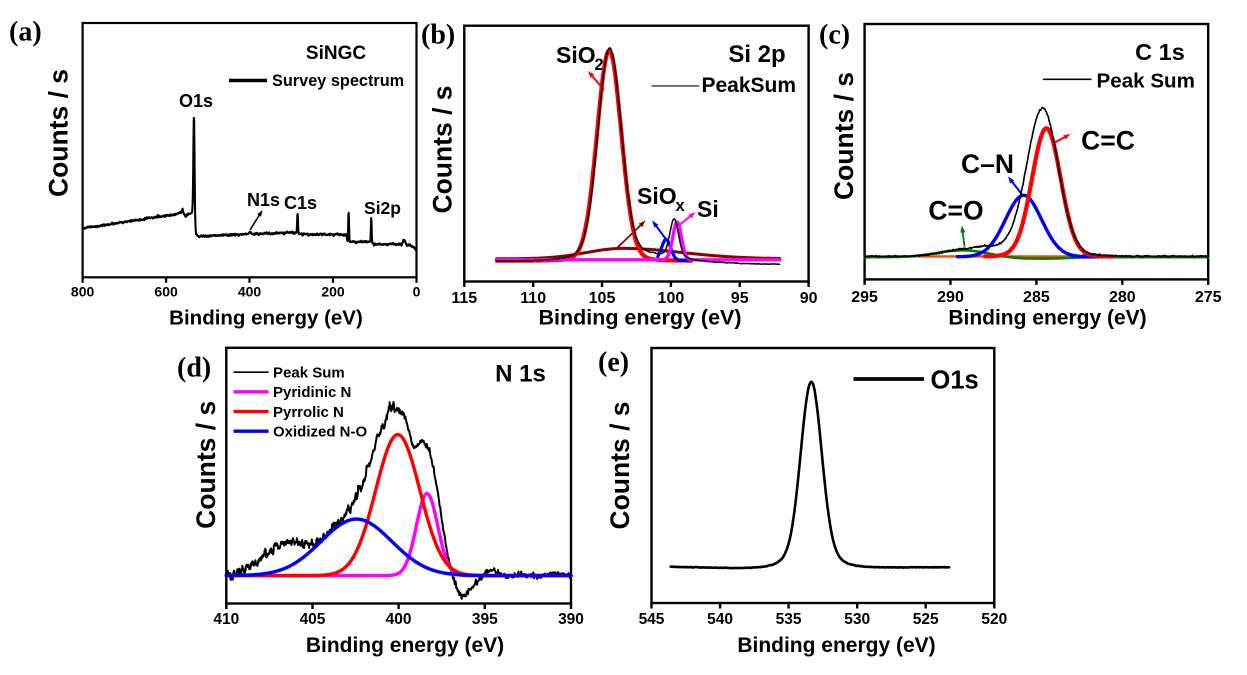 The width and height of the screenshot is (1247, 675). I want to click on svg-text: 395, so click(485, 619).